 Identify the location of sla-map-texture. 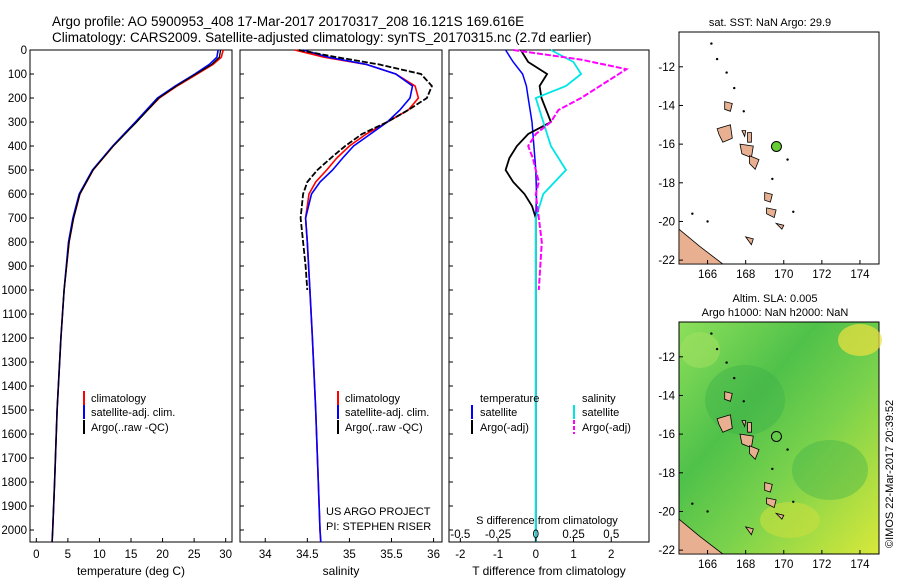
(781, 431).